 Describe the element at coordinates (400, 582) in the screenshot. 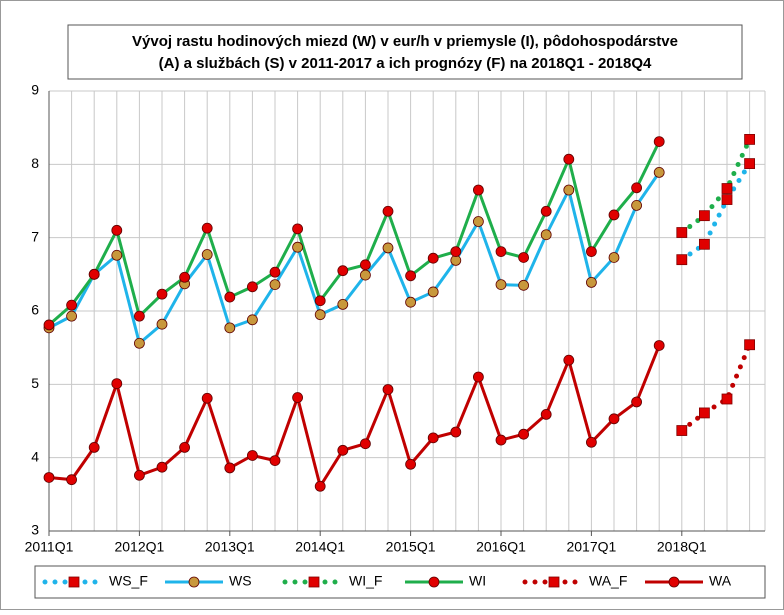

I see `legend-box` at that location.